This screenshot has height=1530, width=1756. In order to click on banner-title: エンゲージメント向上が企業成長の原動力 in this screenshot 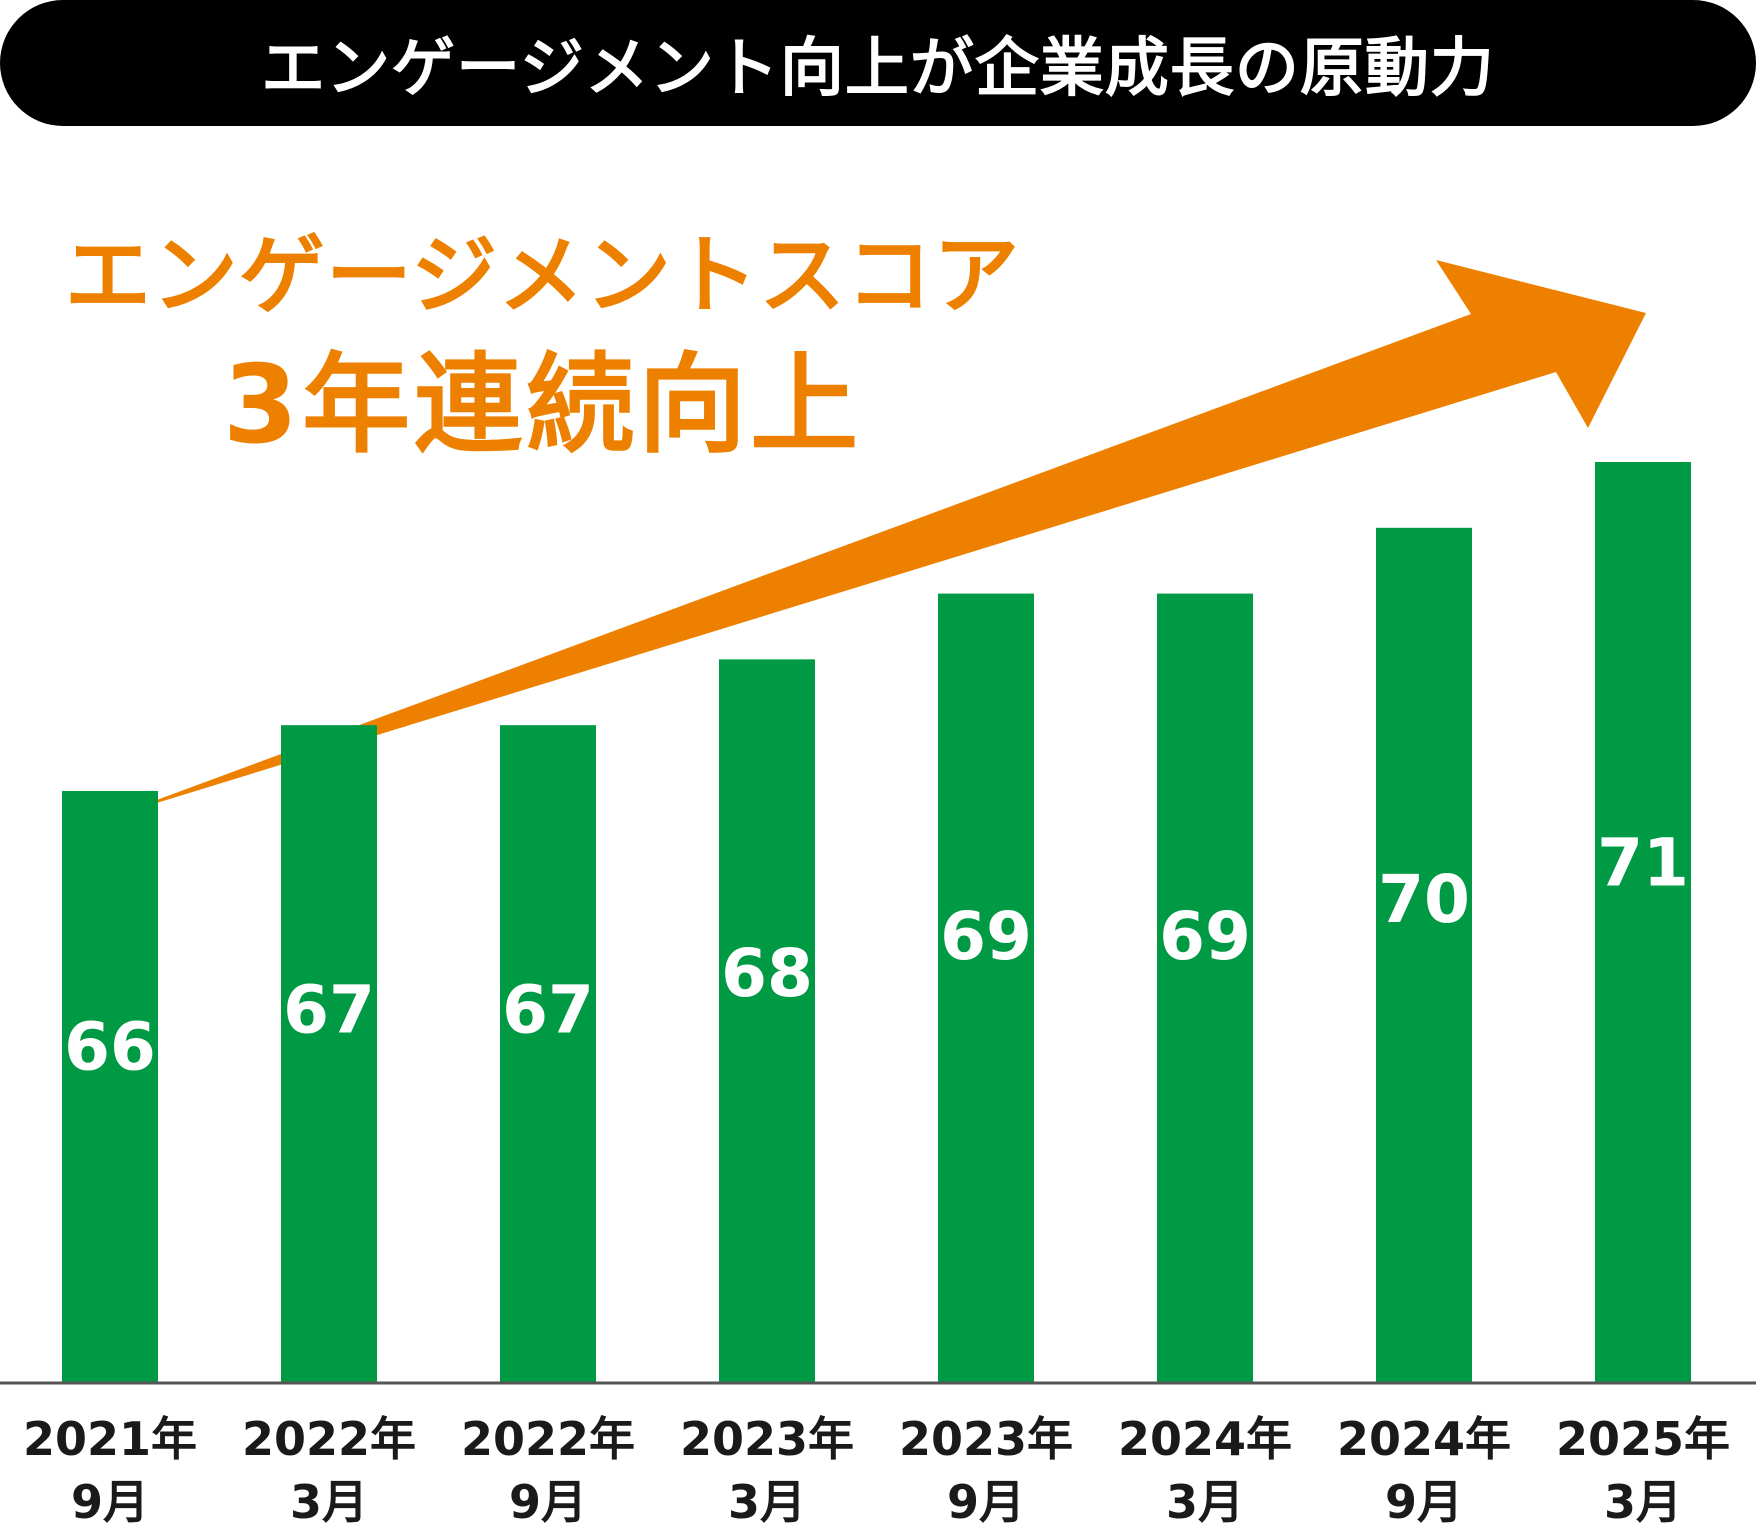, I will do `click(878, 69)`.